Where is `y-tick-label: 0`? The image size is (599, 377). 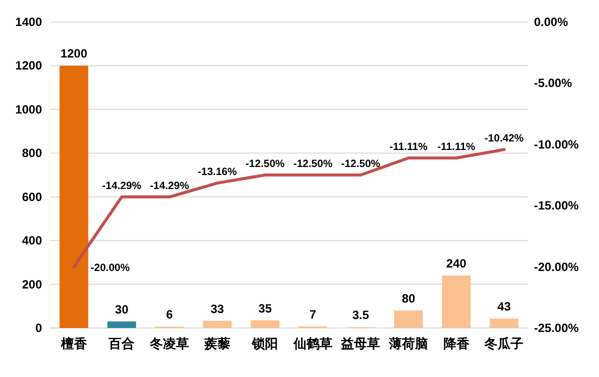
y-tick-label: 0 is located at coordinates (38, 328).